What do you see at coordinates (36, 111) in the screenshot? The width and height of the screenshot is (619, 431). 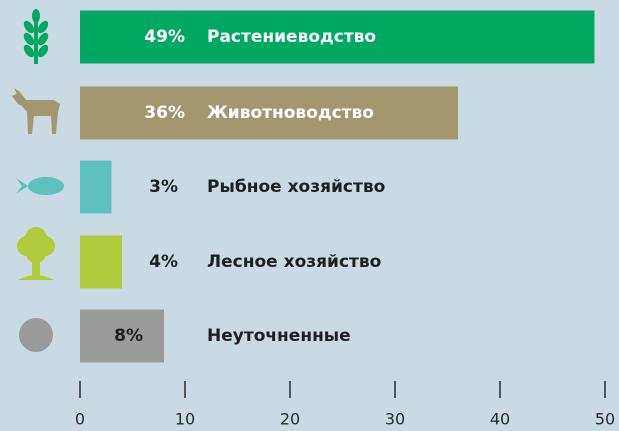 I see `icon-goat` at bounding box center [36, 111].